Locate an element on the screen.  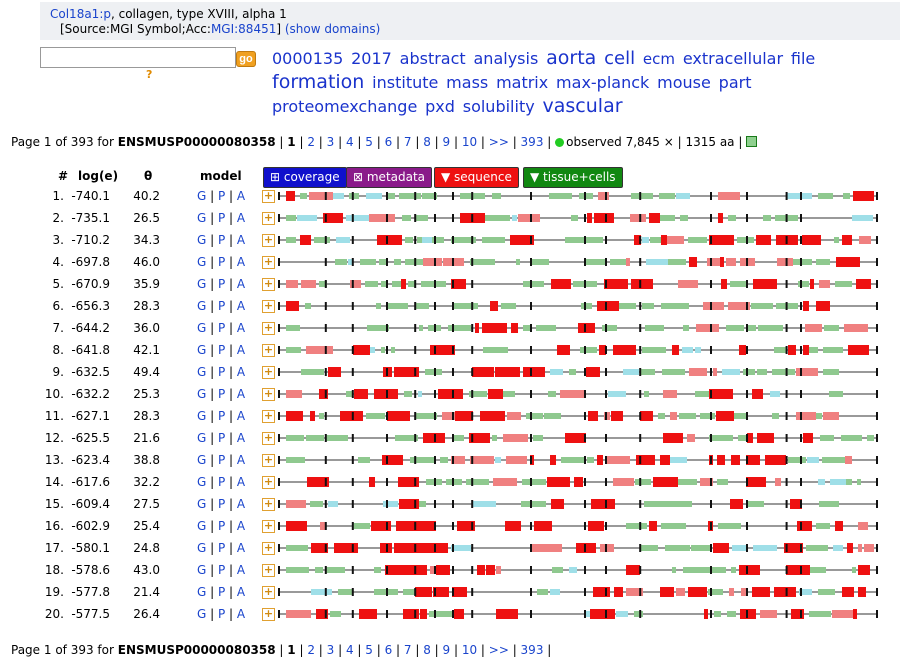
pager-last: 393 is located at coordinates (532, 650).